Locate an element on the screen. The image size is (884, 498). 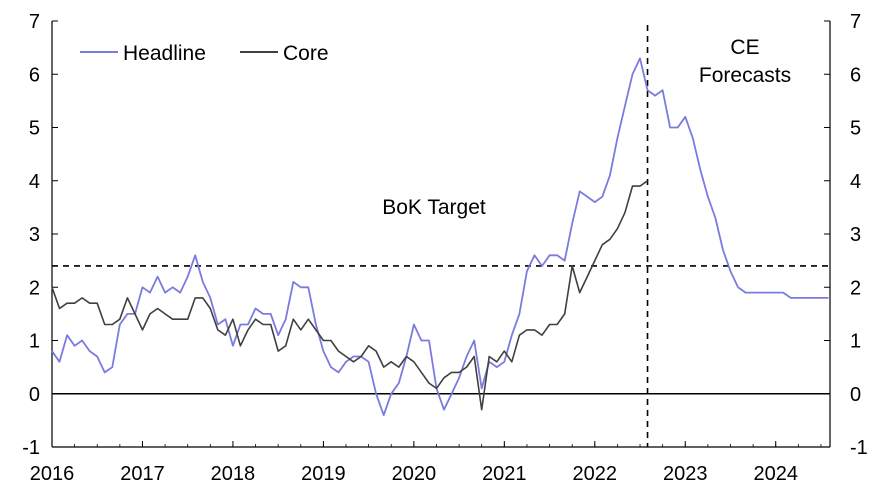
ce-forecasts-label-line1: CE is located at coordinates (744, 47).